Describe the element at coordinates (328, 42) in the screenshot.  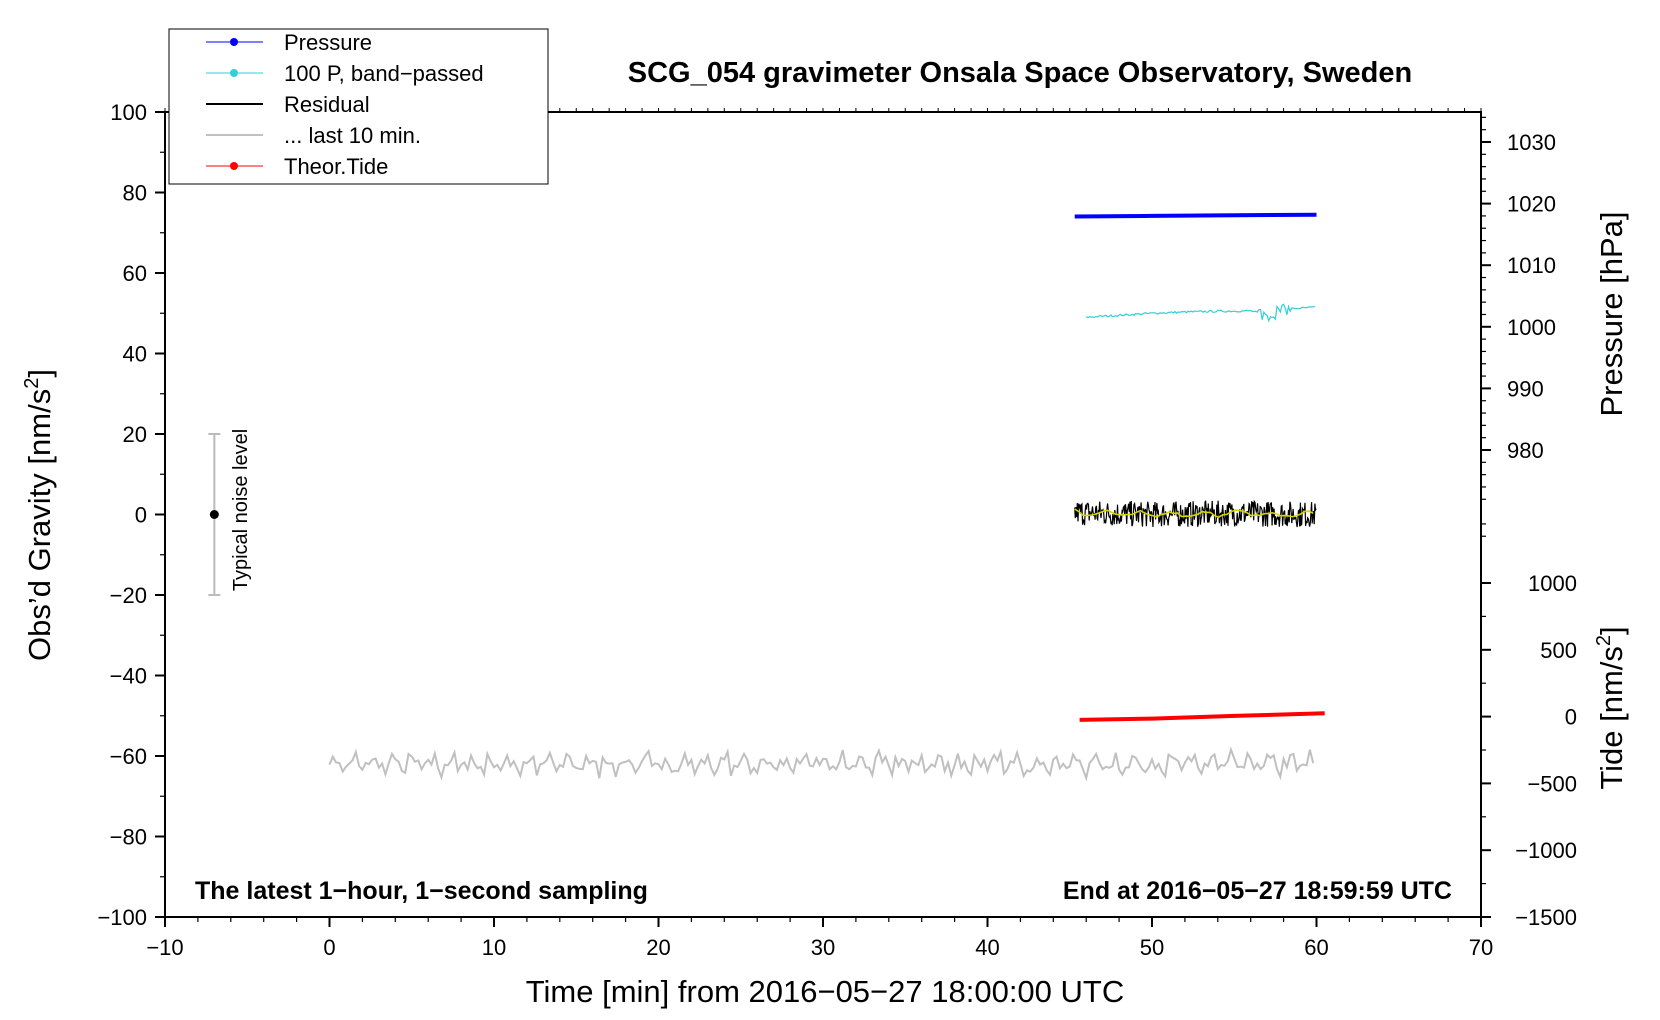
I see `legend-label-pressure: Pressure` at that location.